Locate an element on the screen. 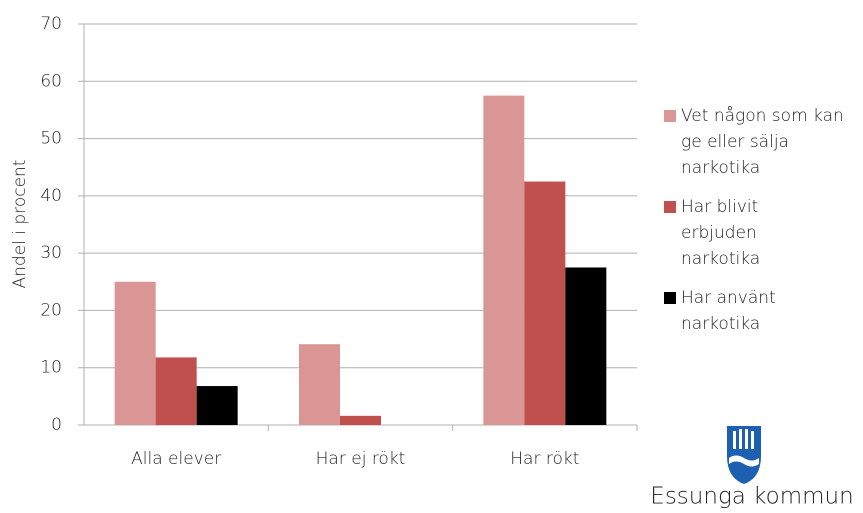 The width and height of the screenshot is (863, 513). y-tick-label: 40 is located at coordinates (51, 196).